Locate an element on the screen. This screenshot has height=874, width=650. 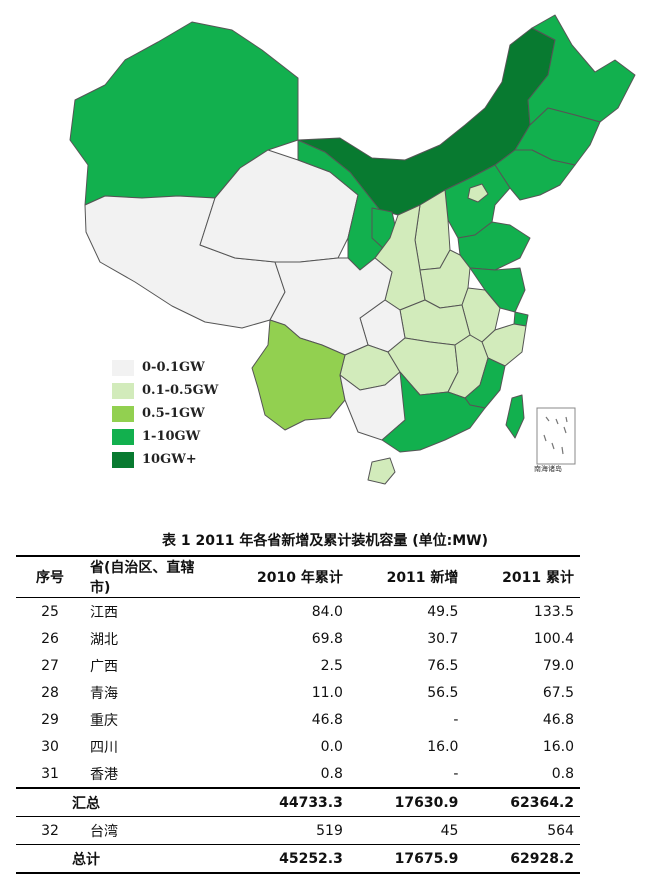
subtotal-2011-cumulative: 62364.2 is located at coordinates (522, 802).